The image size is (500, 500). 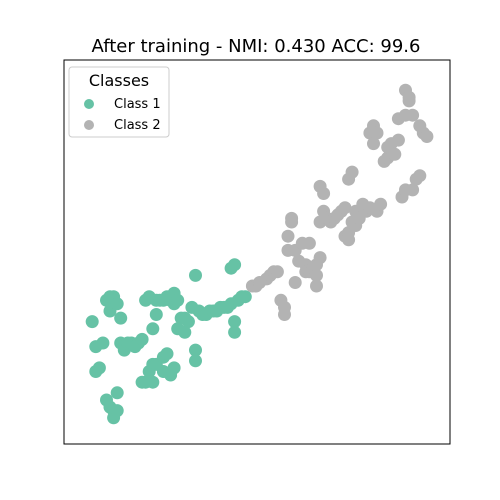 I want to click on legend: Classes Class 1 Class 2, so click(x=119, y=102).